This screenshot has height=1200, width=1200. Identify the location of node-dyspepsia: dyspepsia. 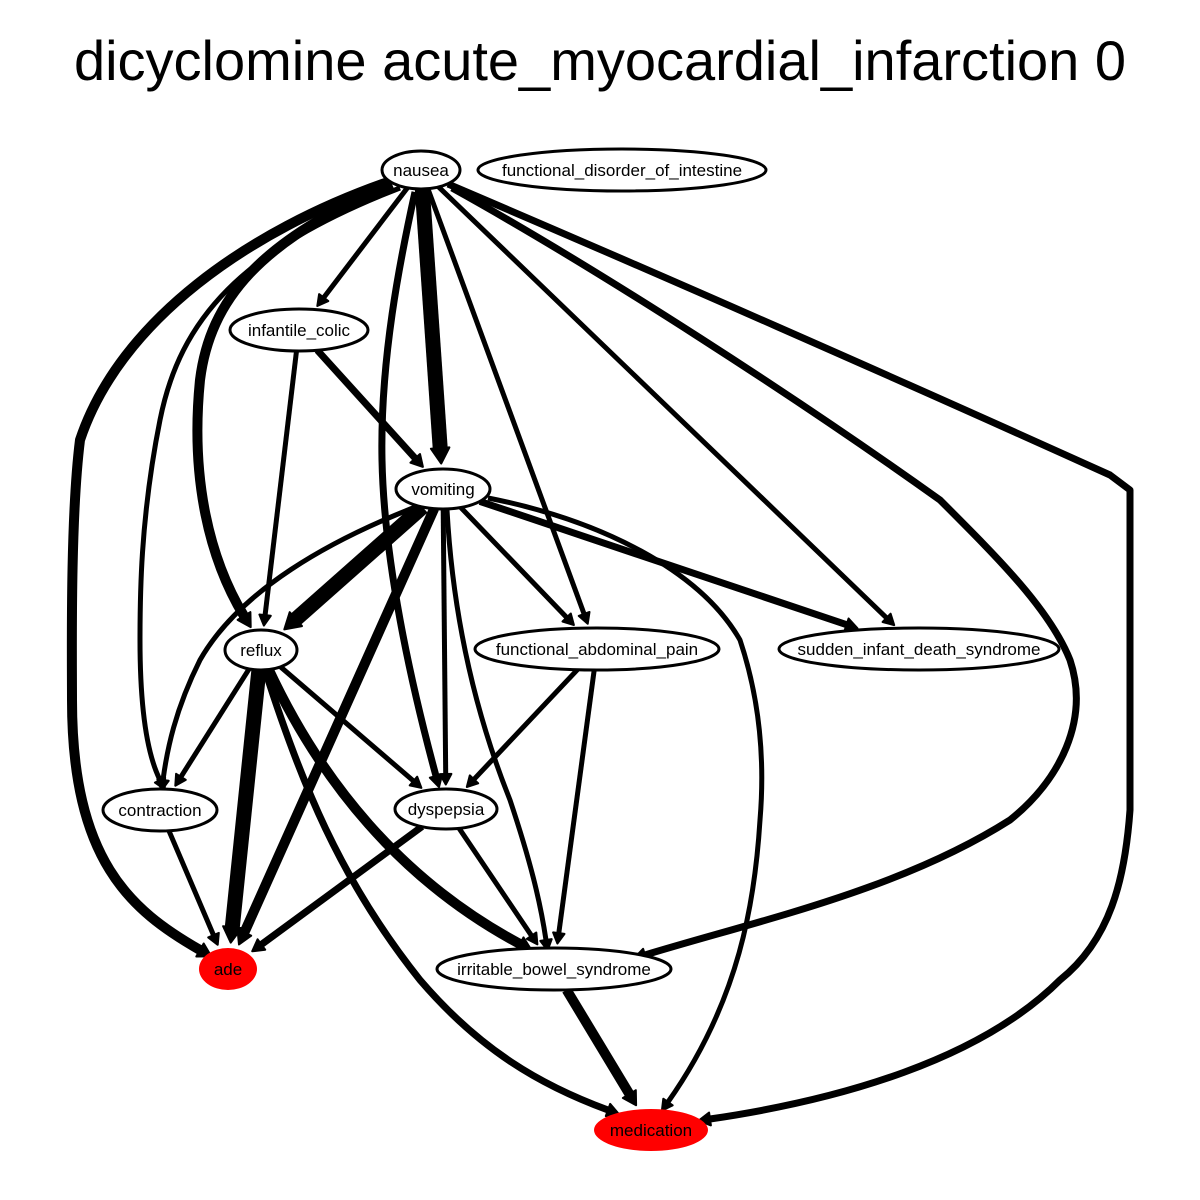
(446, 809).